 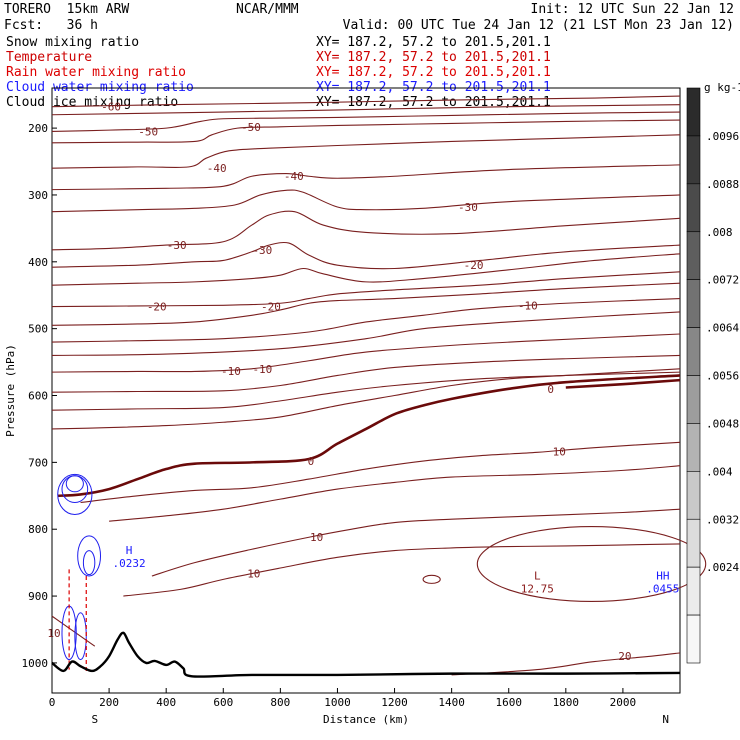 I want to click on y-tick-label: 800, so click(x=38, y=529).